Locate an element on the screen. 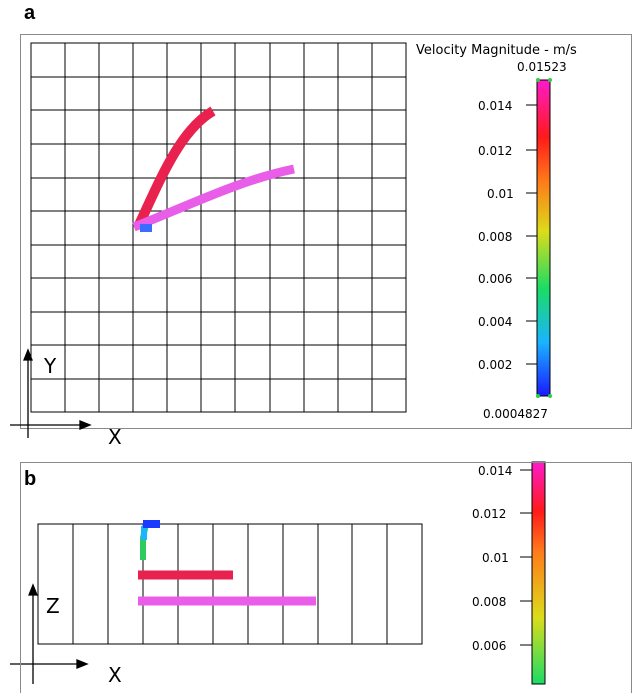 The height and width of the screenshot is (693, 633). trajectory-red is located at coordinates (174, 168).